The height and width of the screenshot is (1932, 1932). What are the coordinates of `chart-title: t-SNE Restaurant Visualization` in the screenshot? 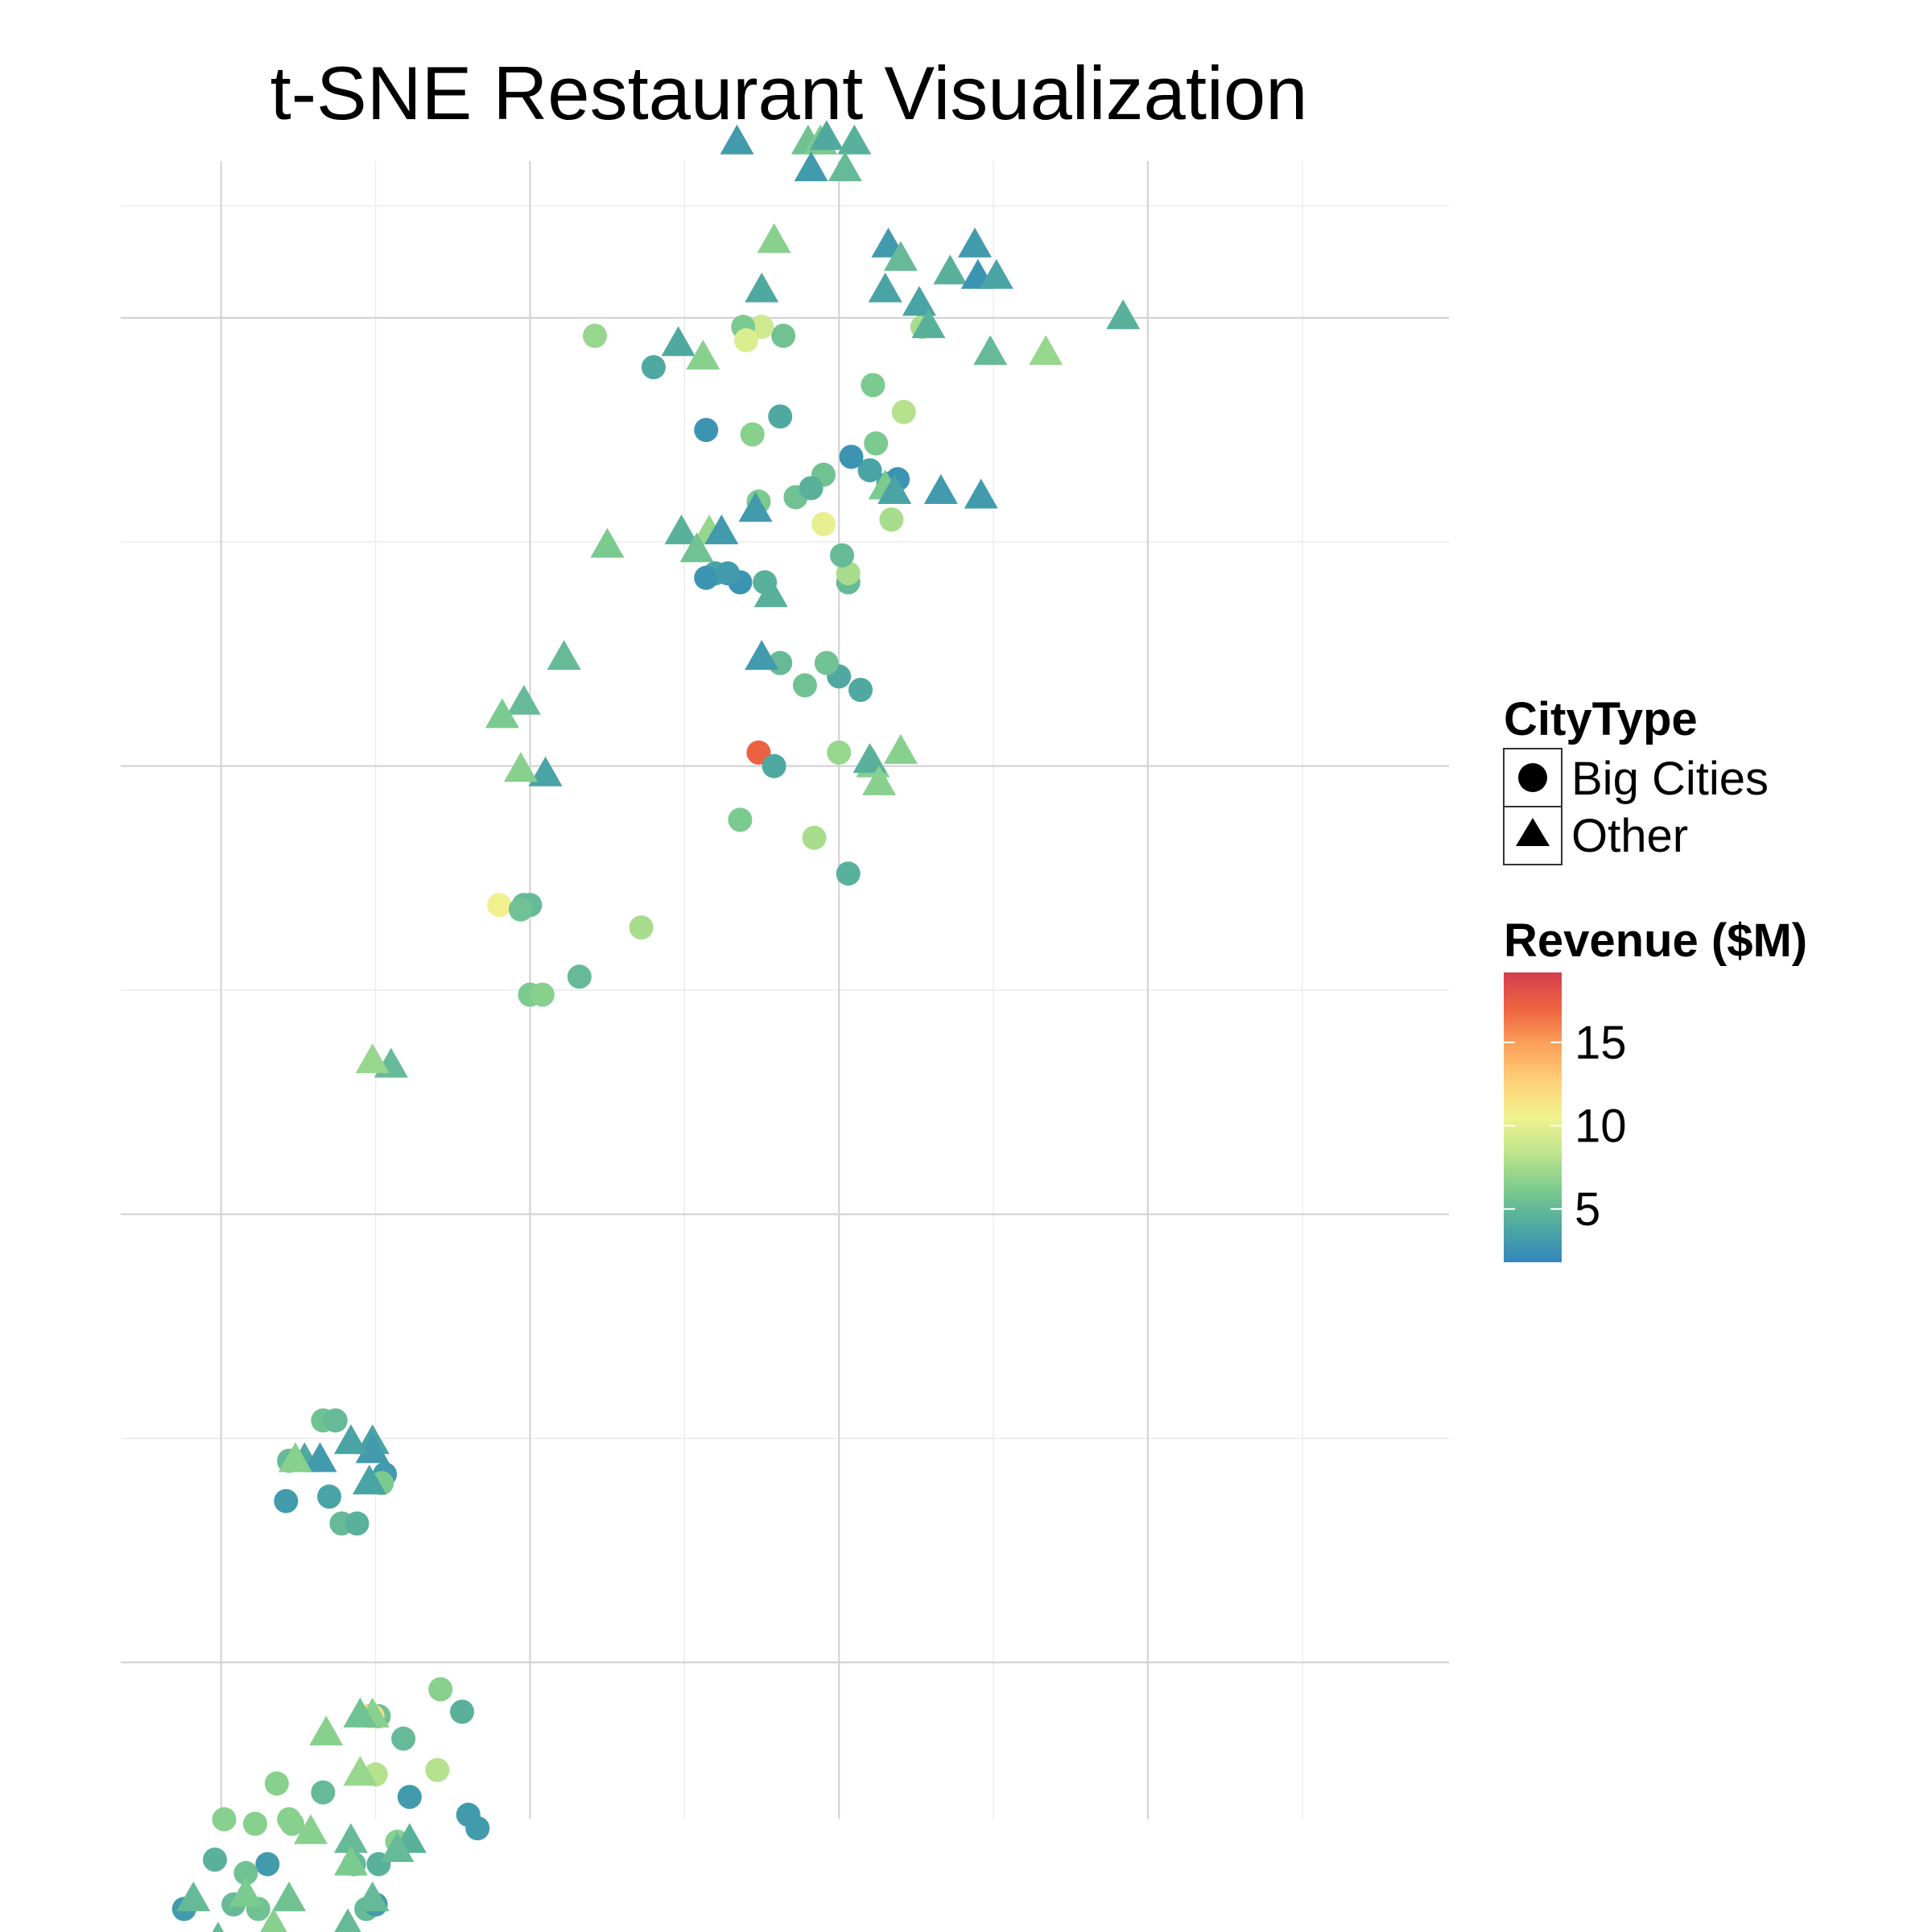 It's located at (789, 93).